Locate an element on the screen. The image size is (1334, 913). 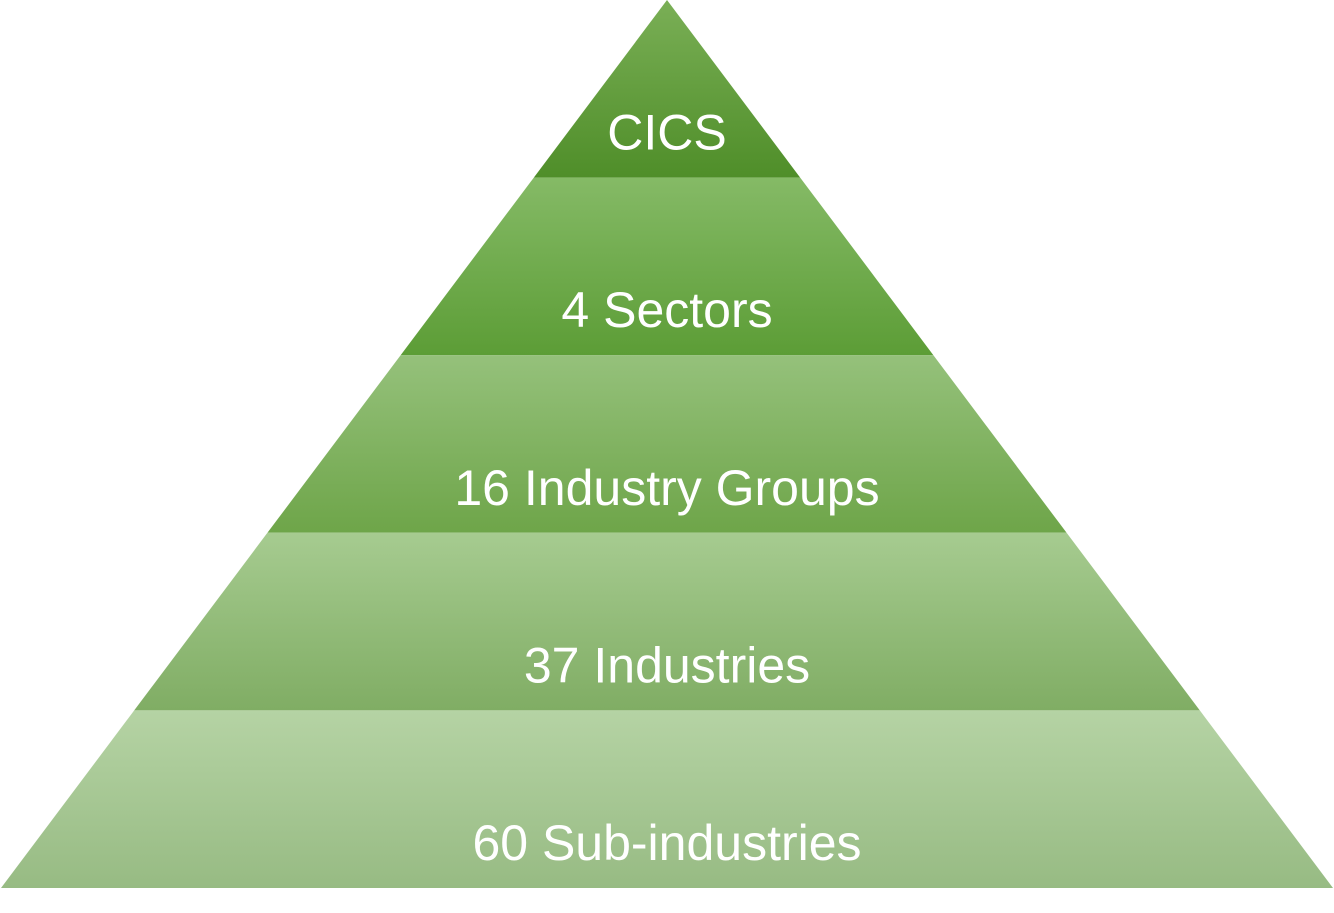
pyramid-layer-label-2: 4 Sectors is located at coordinates (666, 310).